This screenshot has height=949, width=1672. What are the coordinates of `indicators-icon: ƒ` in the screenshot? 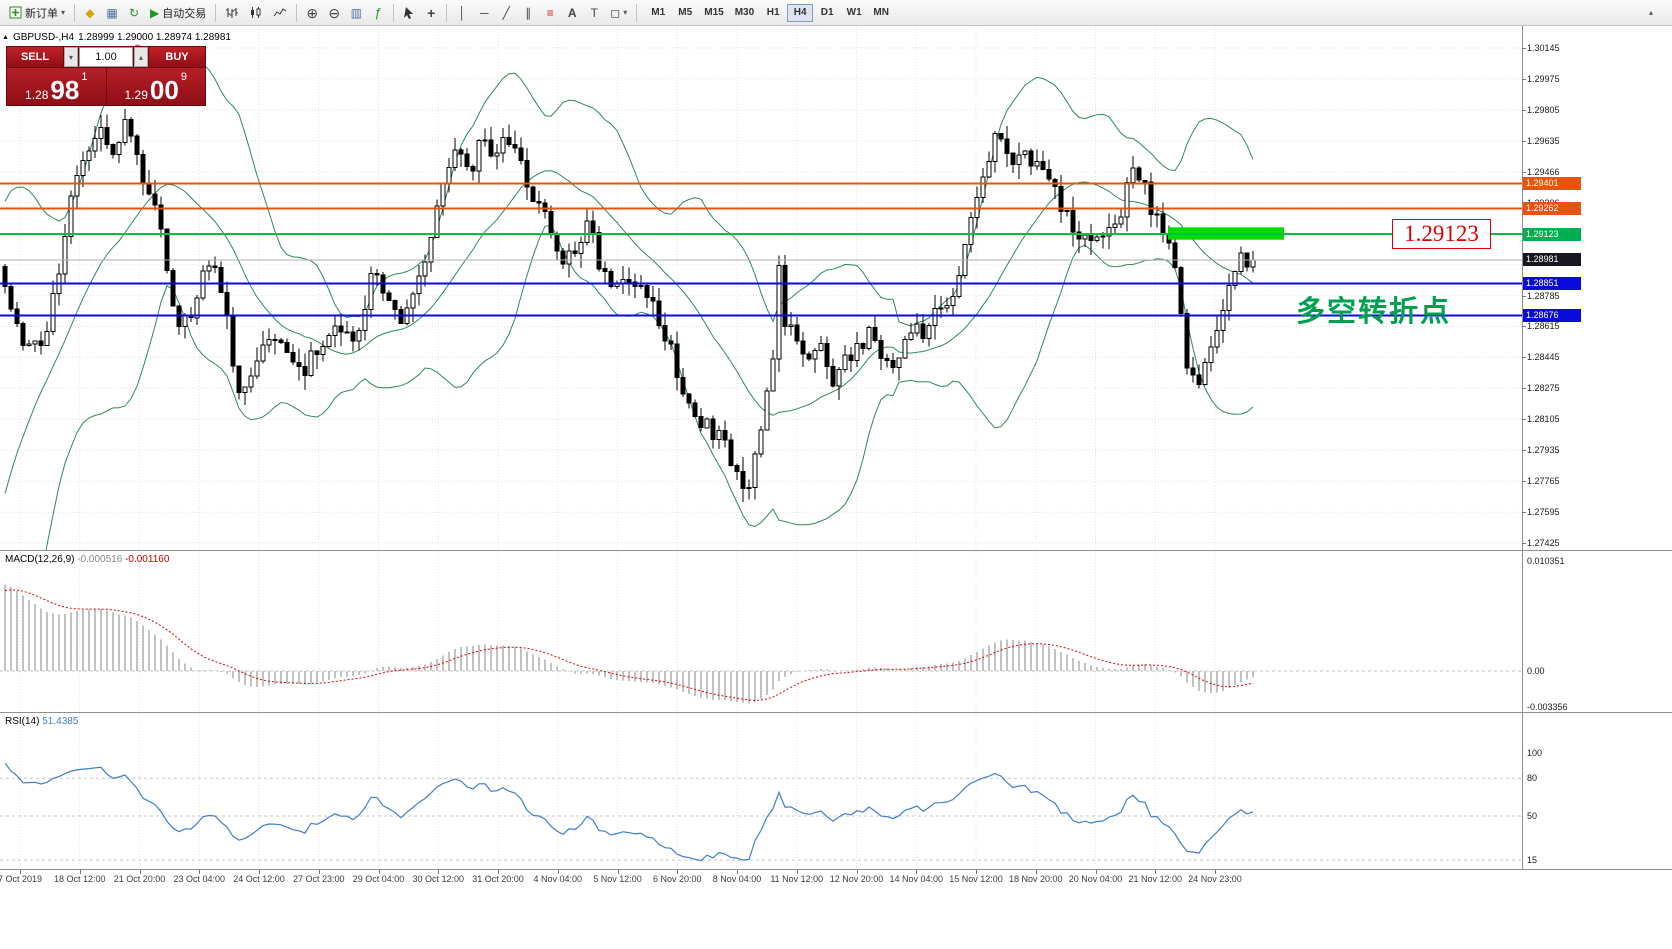 It's located at (378, 12).